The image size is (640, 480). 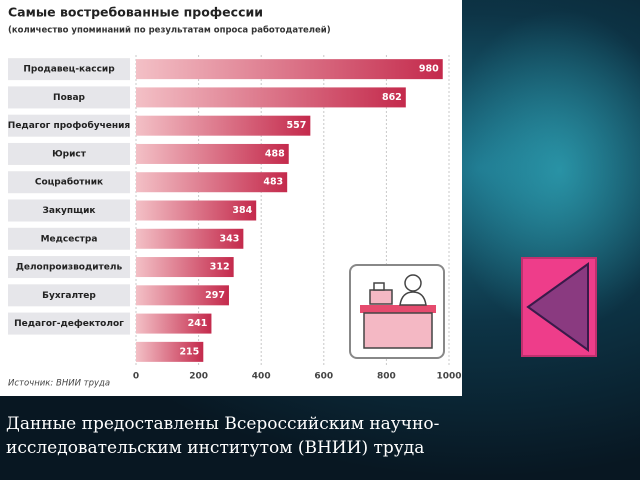 What do you see at coordinates (296, 125) in the screenshot?
I see `value-label: 557` at bounding box center [296, 125].